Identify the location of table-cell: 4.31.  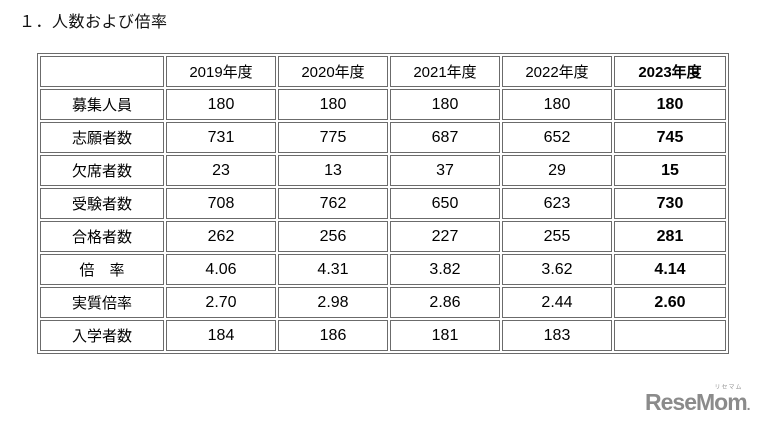
(333, 269).